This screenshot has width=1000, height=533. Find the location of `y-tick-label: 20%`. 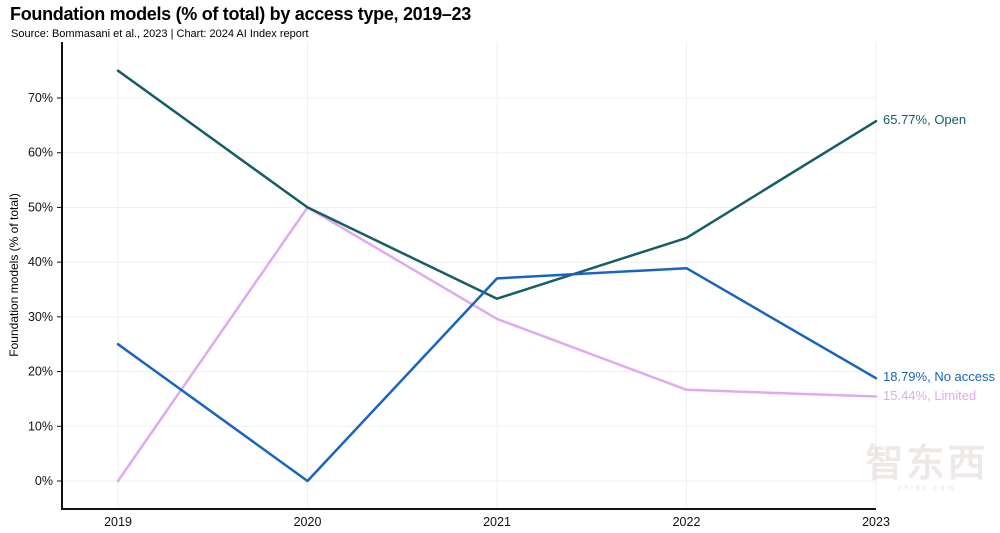

y-tick-label: 20% is located at coordinates (40, 372).